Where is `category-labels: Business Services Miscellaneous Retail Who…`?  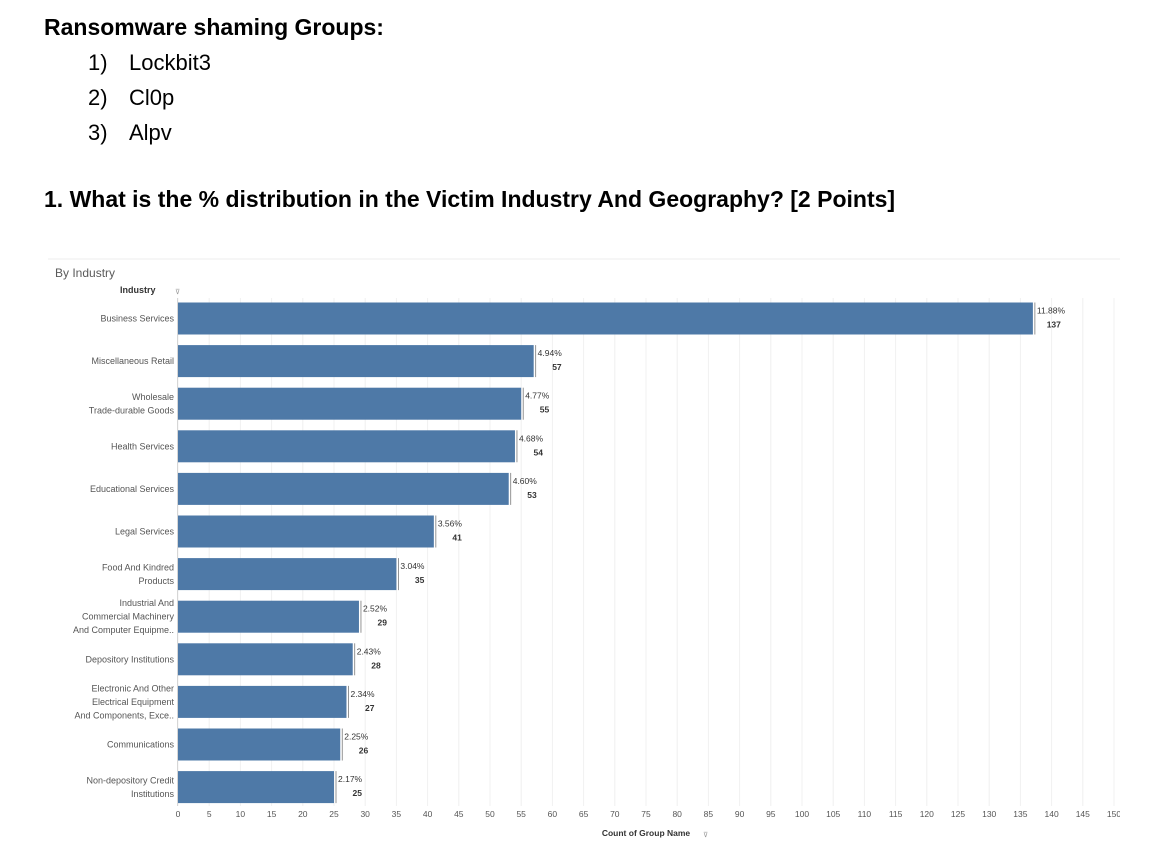
category-labels: Business Services Miscellaneous Retail Who… is located at coordinates (124, 556).